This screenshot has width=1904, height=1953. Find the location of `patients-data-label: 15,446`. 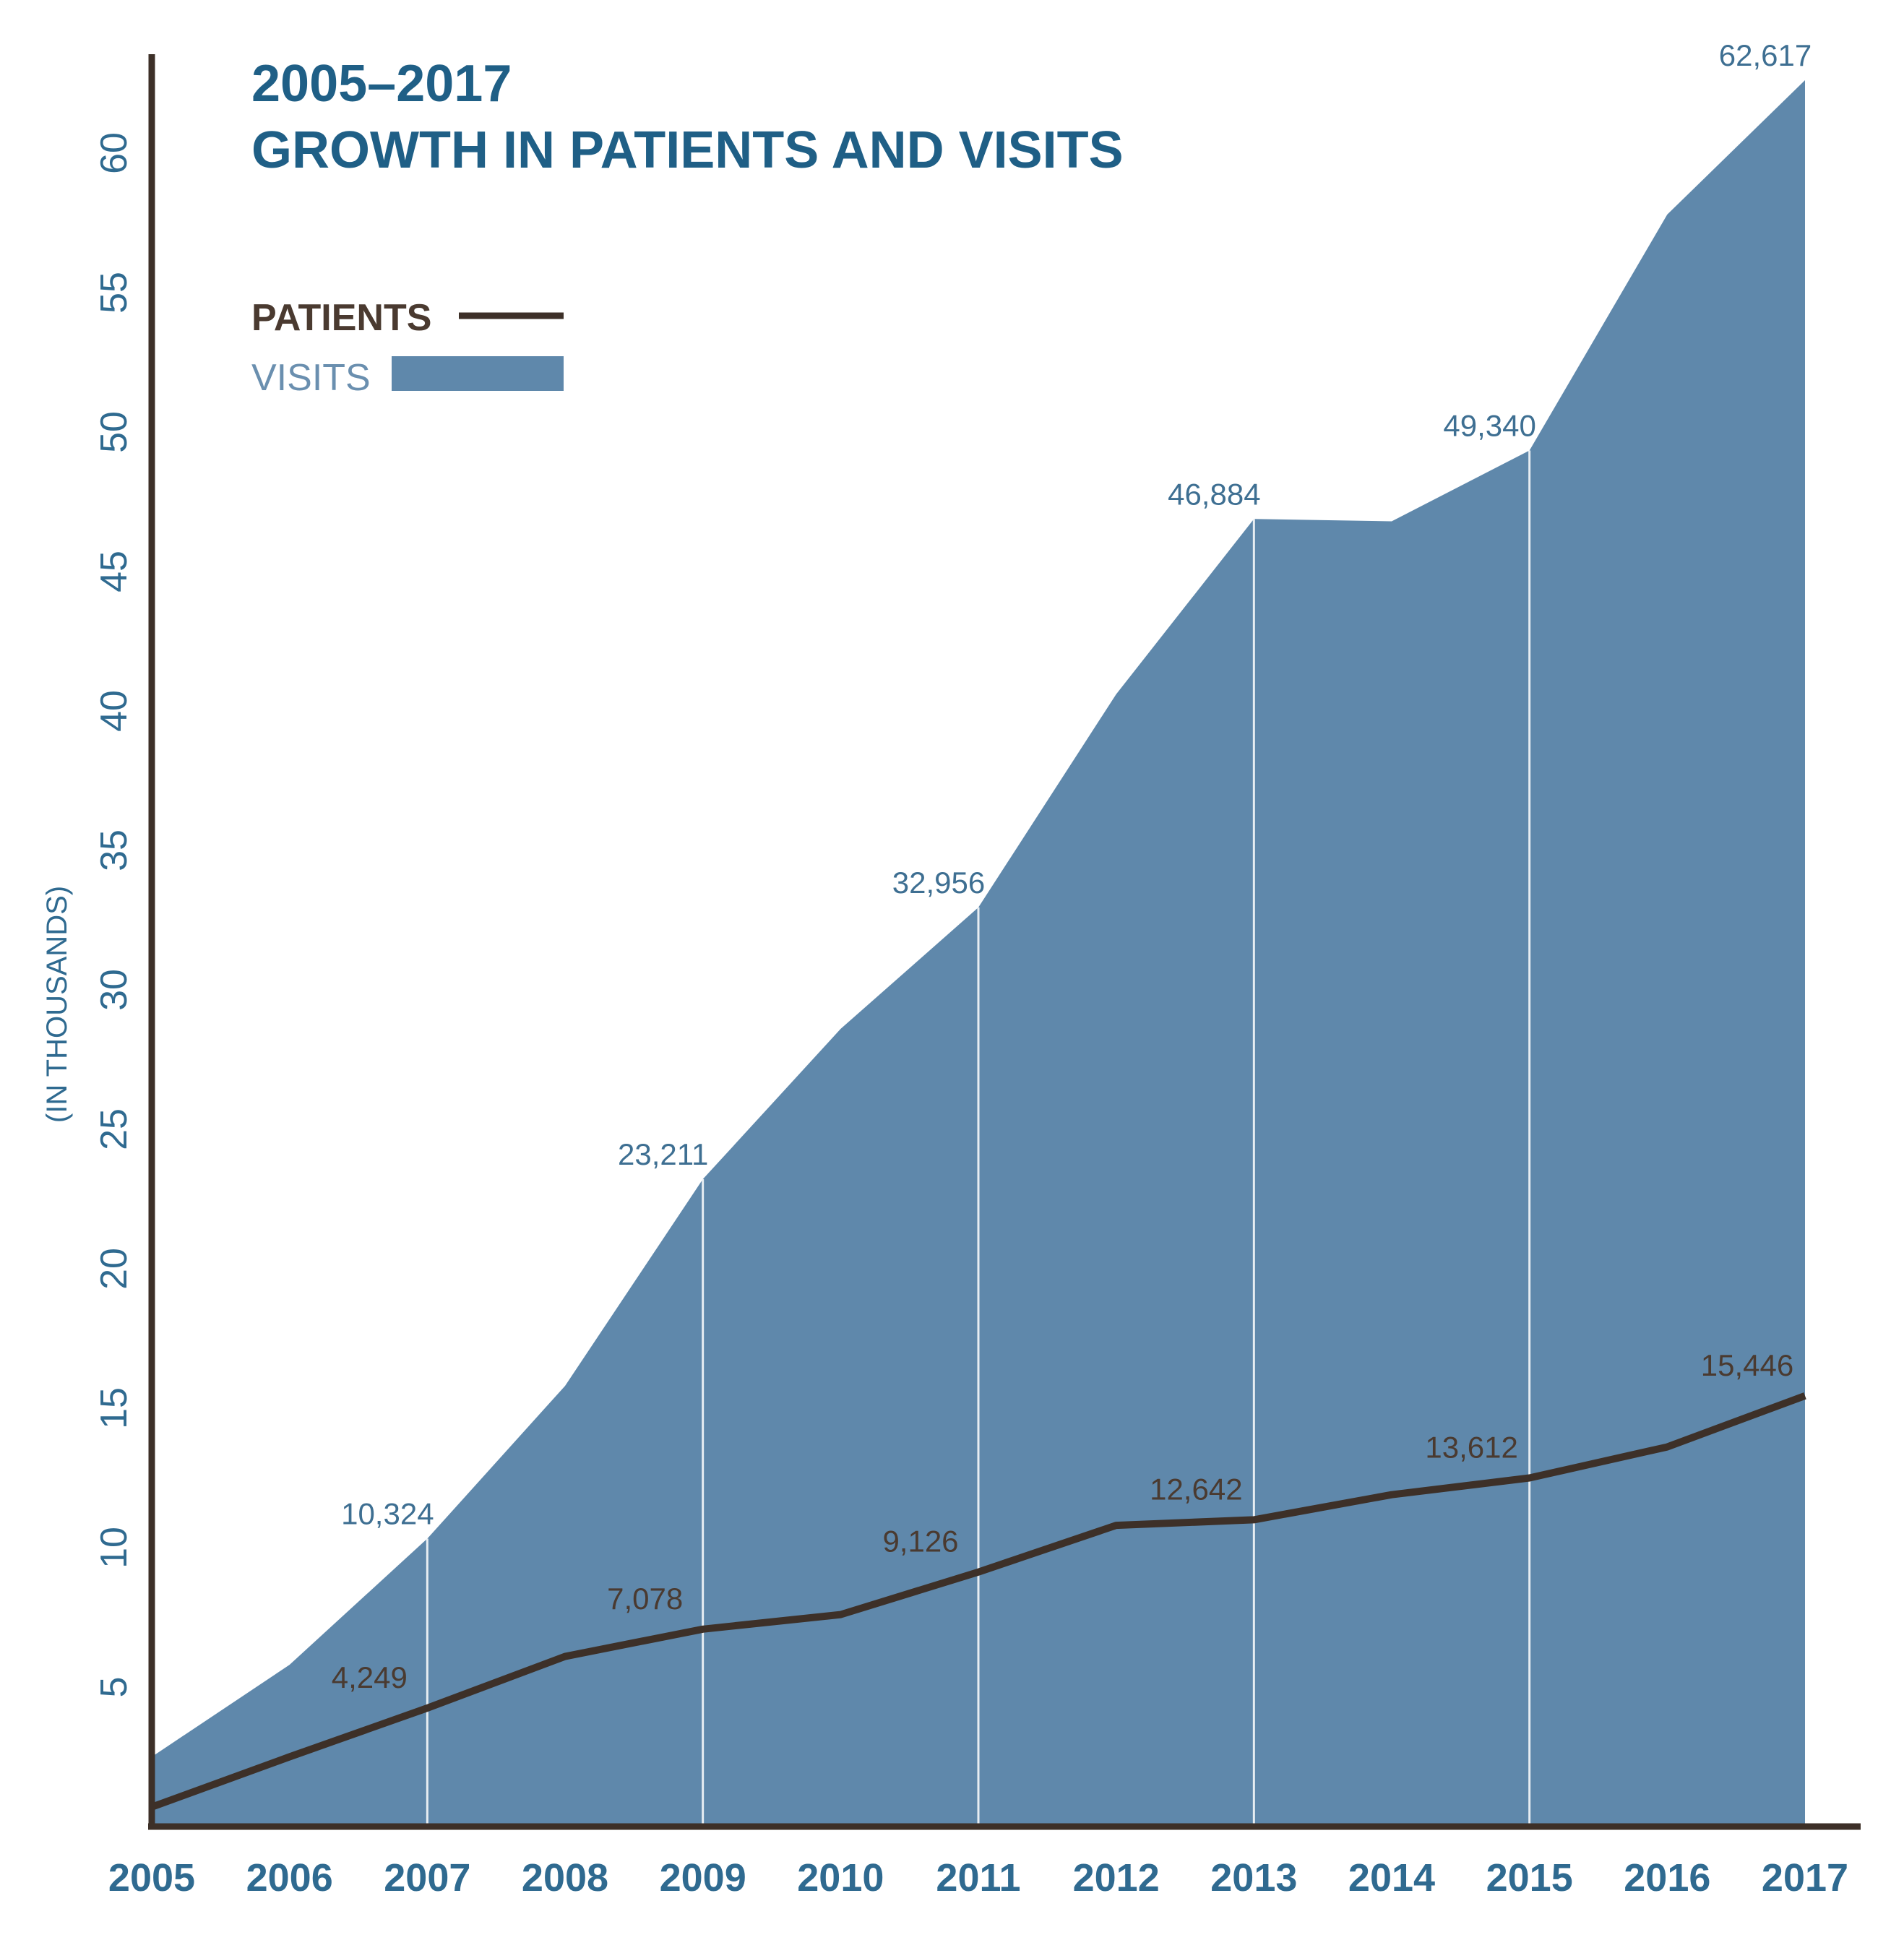

patients-data-label: 15,446 is located at coordinates (1747, 1365).